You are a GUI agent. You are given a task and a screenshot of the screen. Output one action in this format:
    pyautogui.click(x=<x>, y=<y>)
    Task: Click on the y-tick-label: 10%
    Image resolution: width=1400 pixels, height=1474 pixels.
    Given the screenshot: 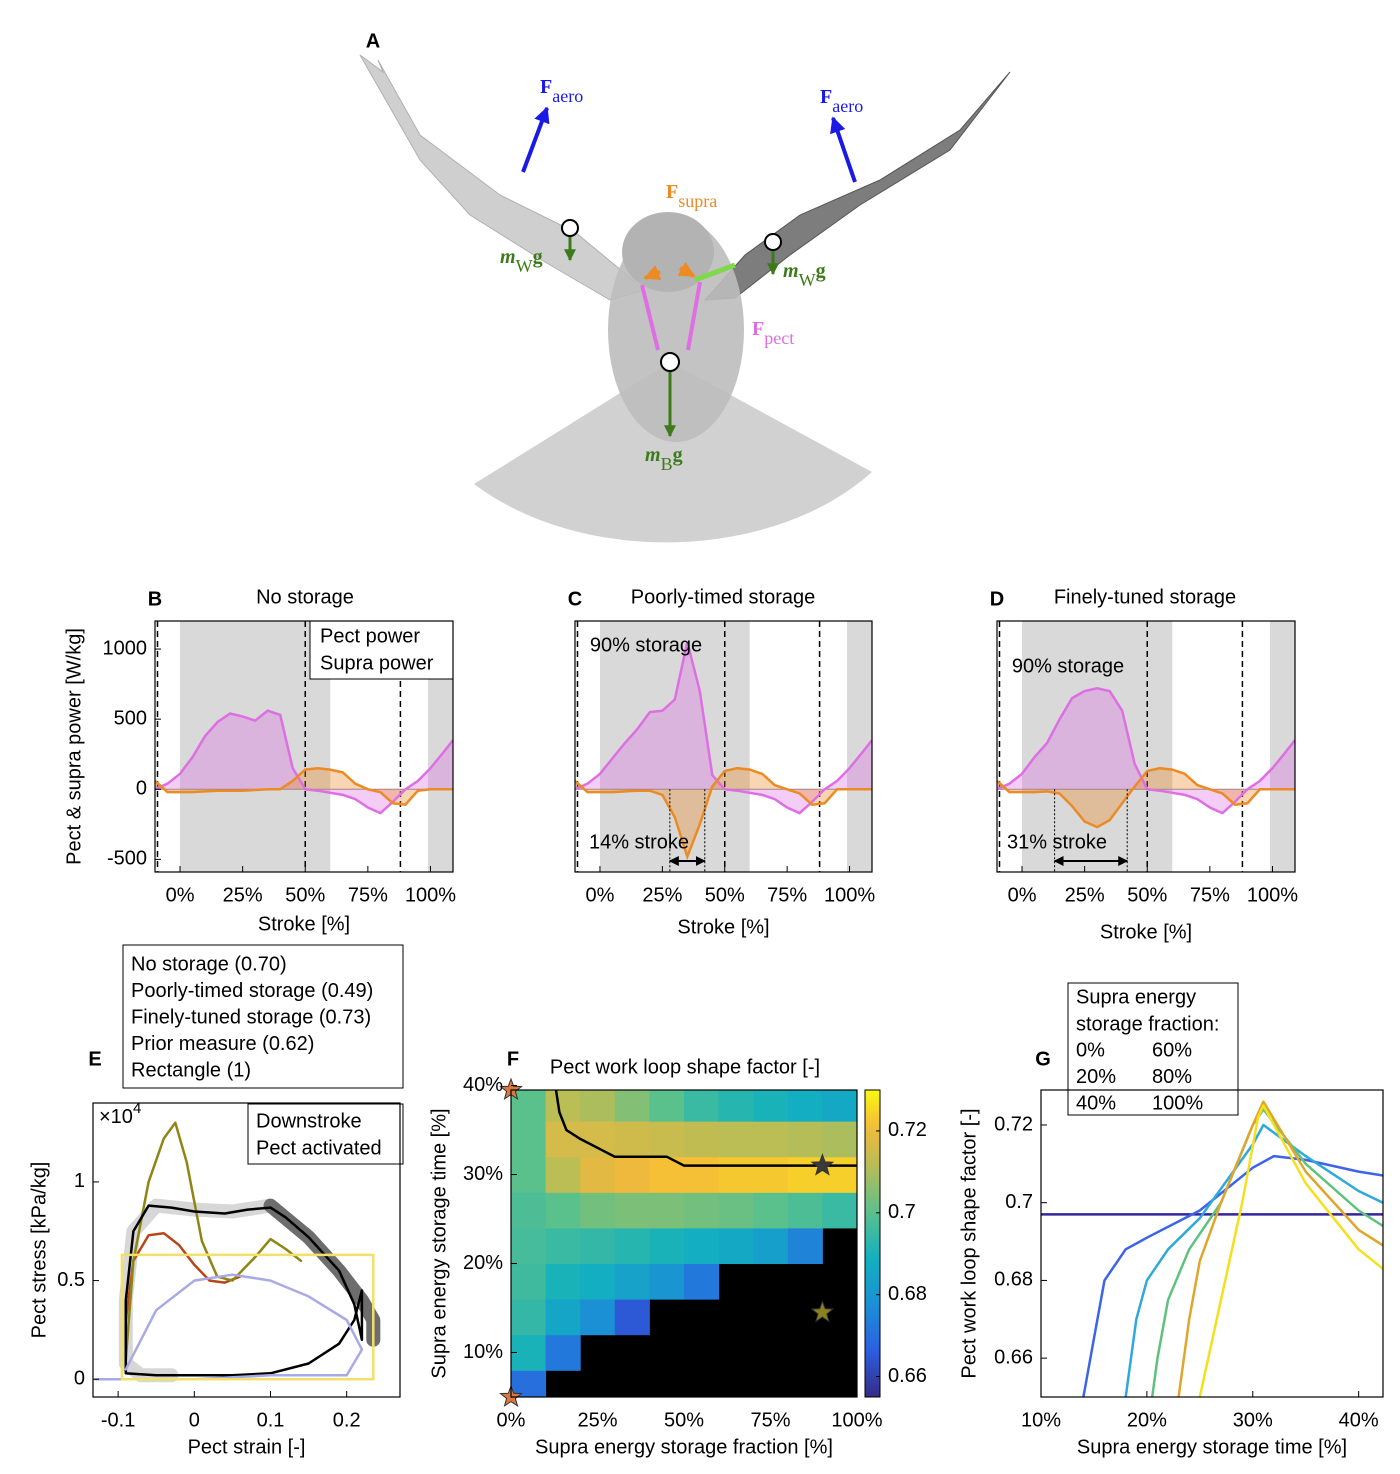 What is the action you would take?
    pyautogui.click(x=483, y=1352)
    